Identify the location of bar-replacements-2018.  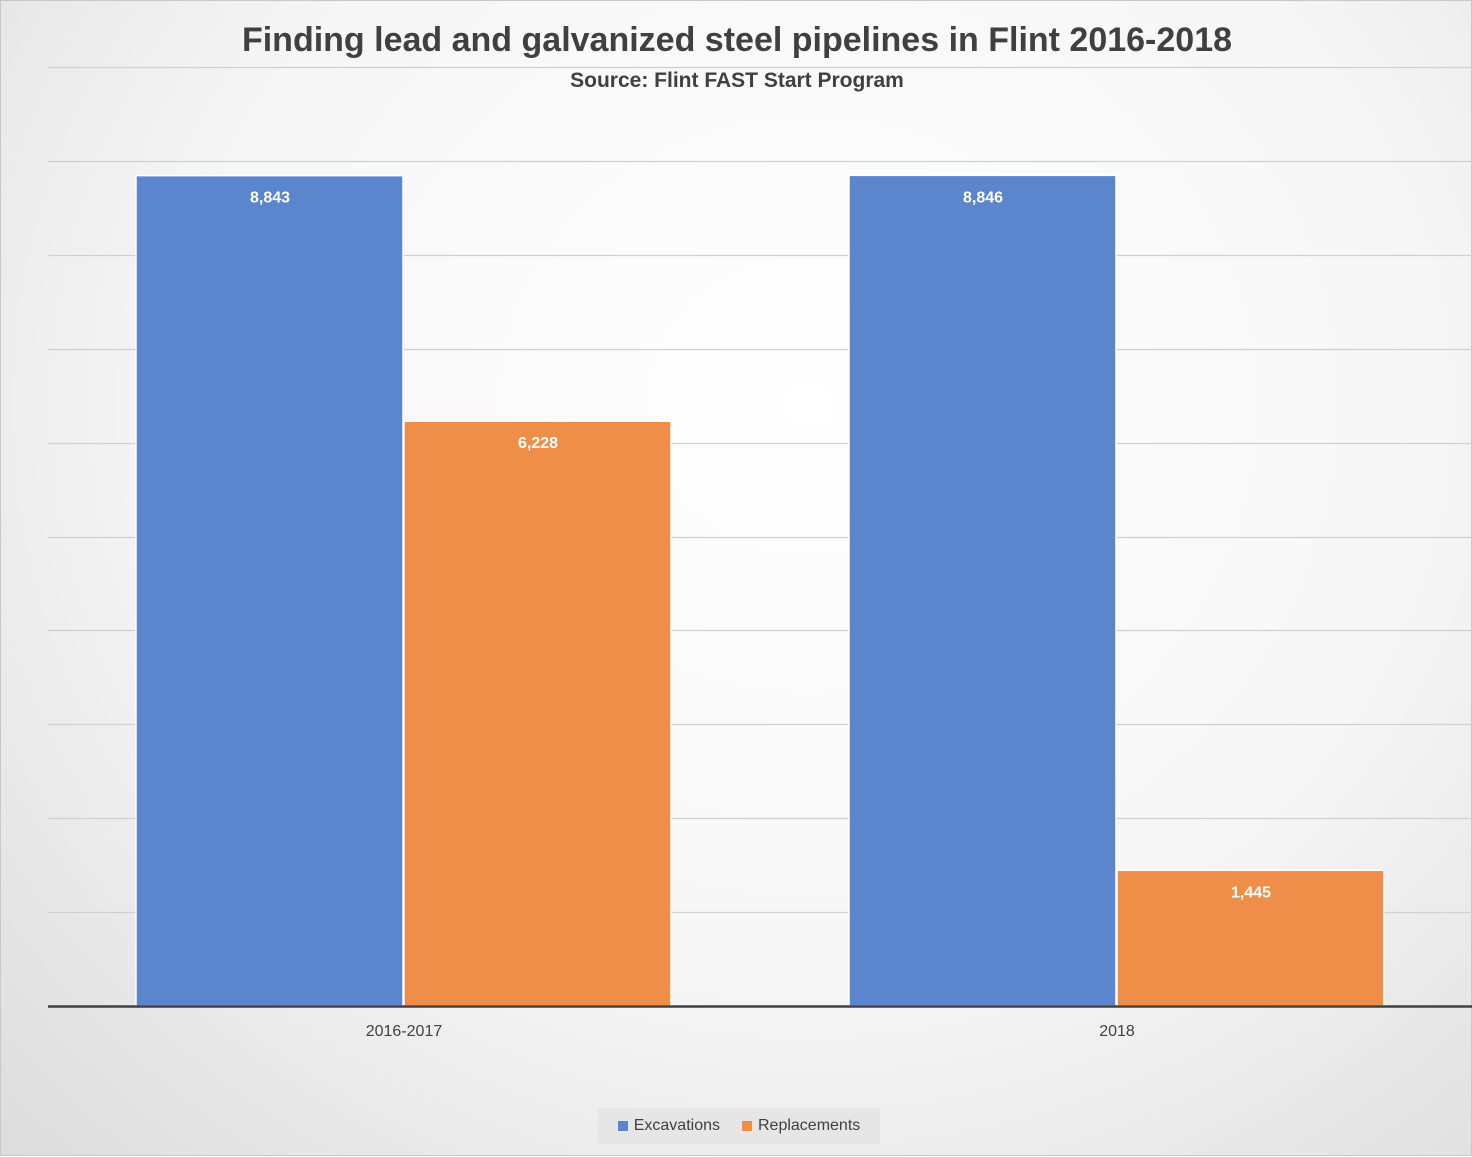
(1250, 938).